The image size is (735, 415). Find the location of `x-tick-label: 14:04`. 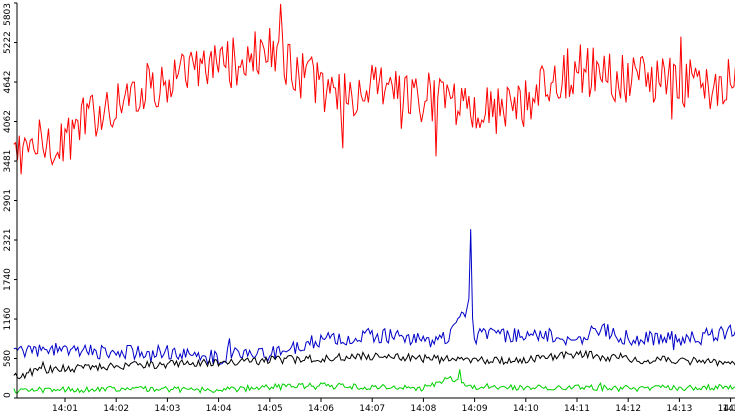

x-tick-label: 14:04 is located at coordinates (219, 409).